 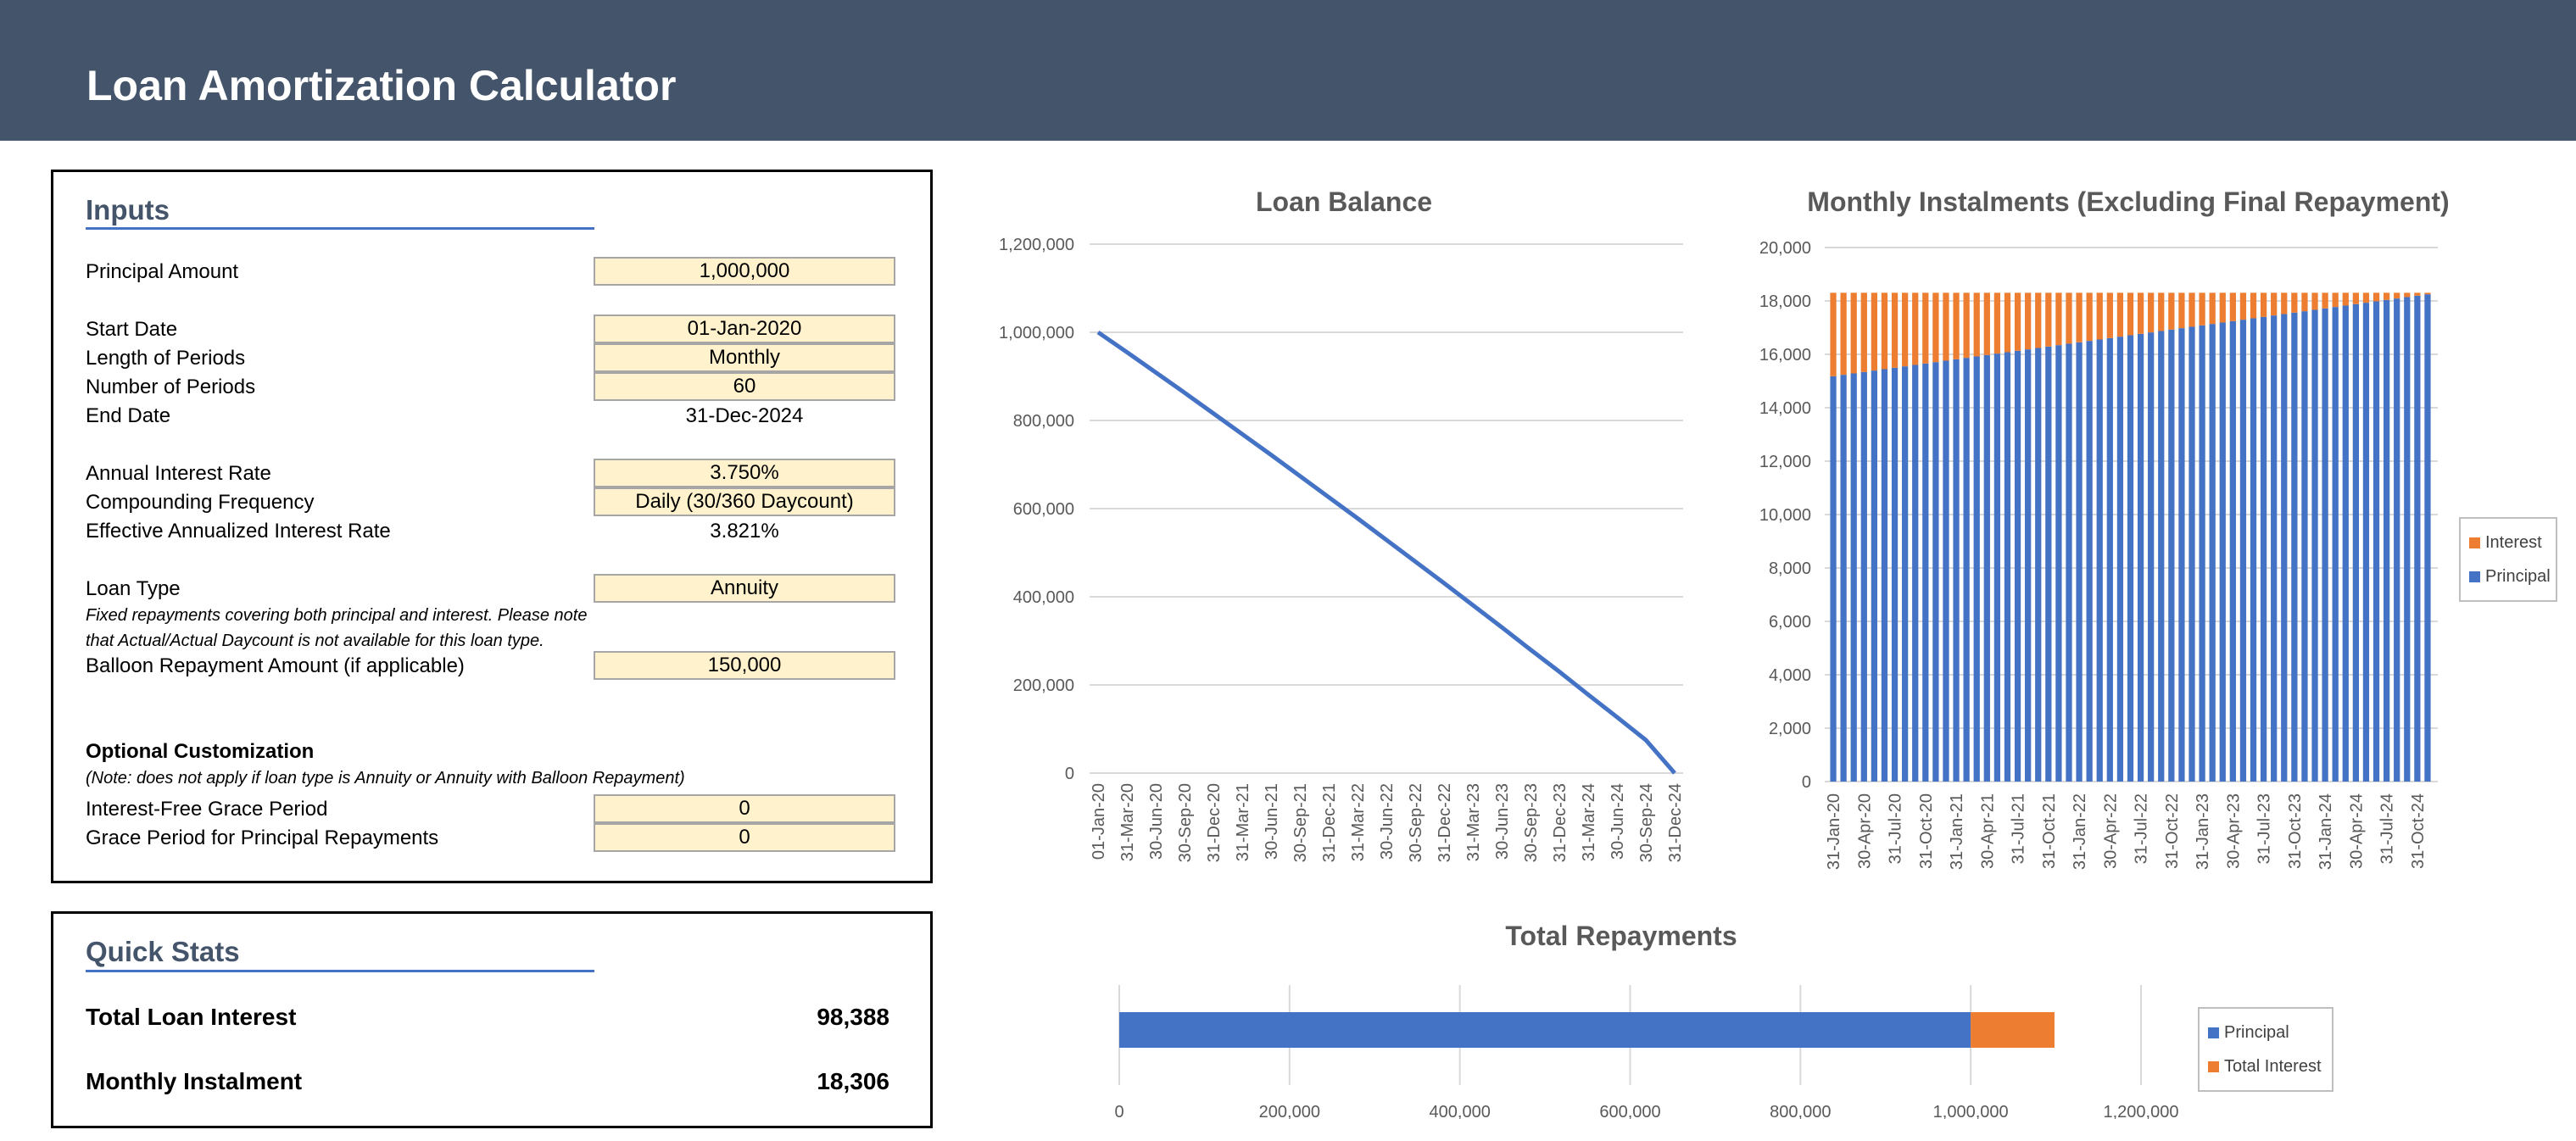 What do you see at coordinates (2172, 831) in the screenshot?
I see `instal-x-tick-label: 31-Oct-22` at bounding box center [2172, 831].